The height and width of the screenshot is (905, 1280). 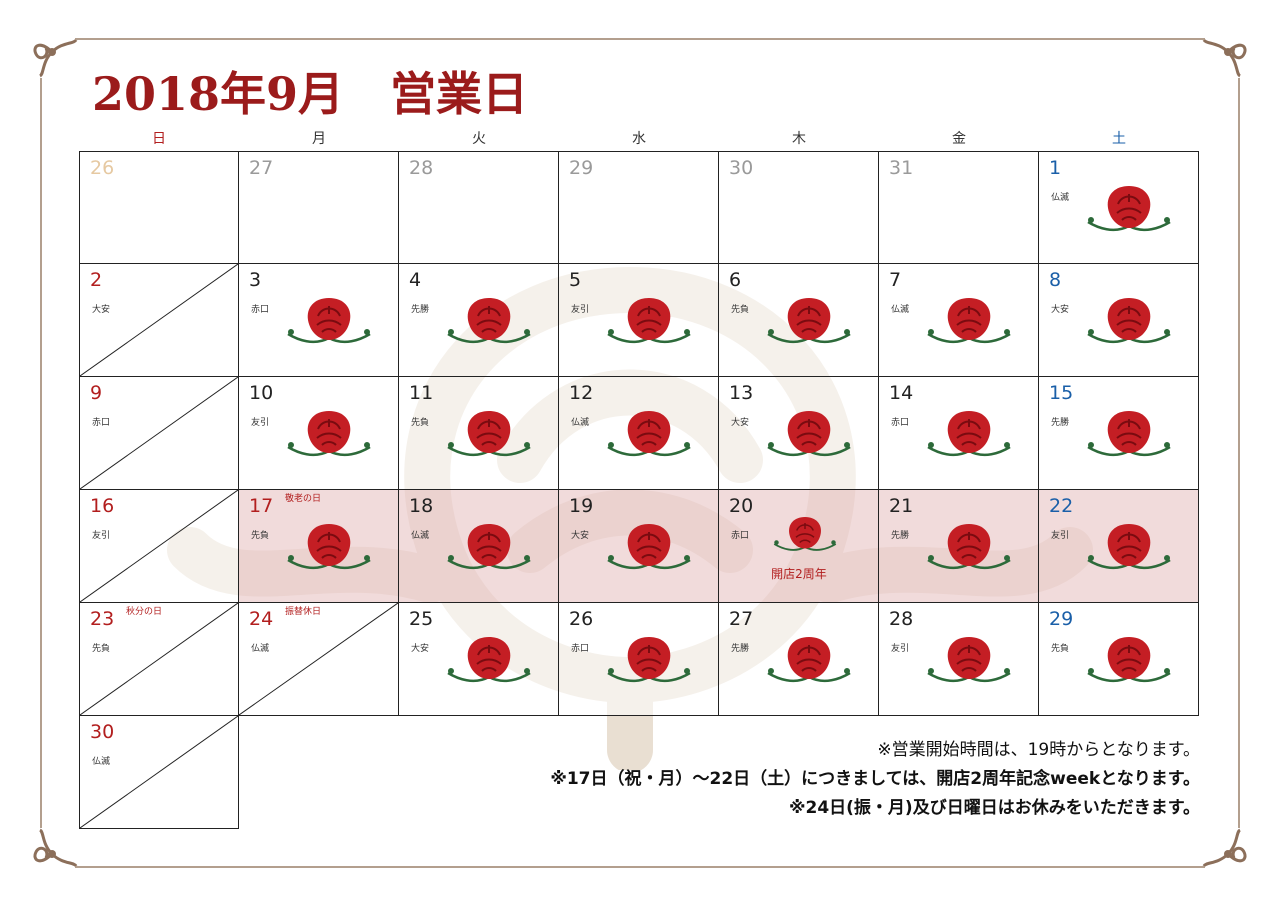 What do you see at coordinates (319, 139) in the screenshot?
I see `weekday-label: 月` at bounding box center [319, 139].